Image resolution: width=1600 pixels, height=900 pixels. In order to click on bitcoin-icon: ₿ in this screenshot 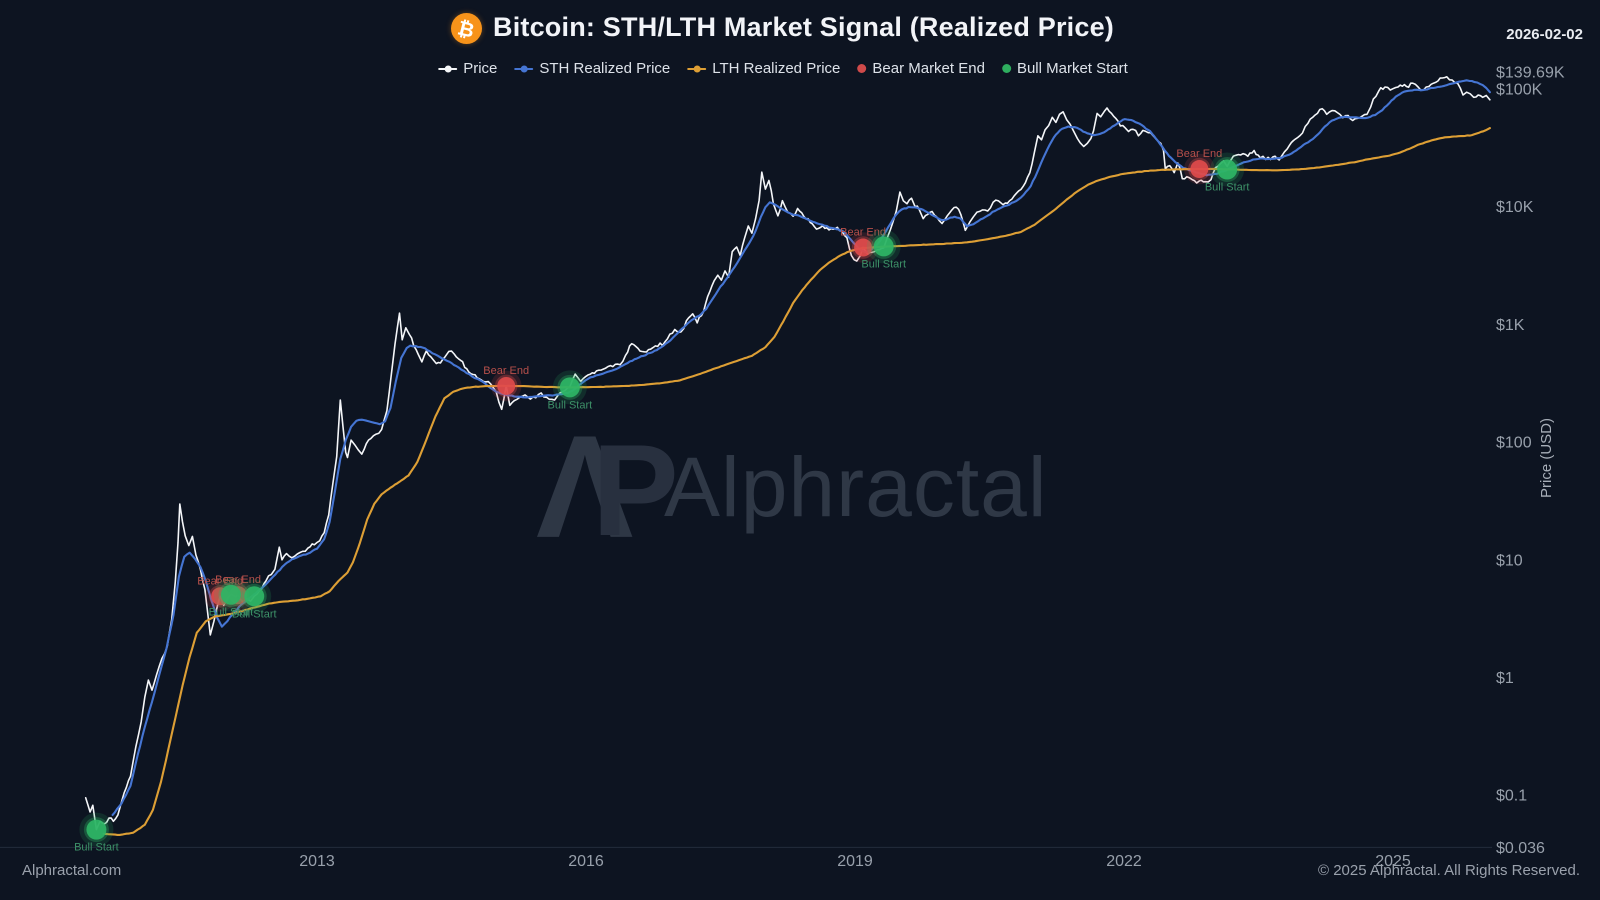, I will do `click(466, 28)`.